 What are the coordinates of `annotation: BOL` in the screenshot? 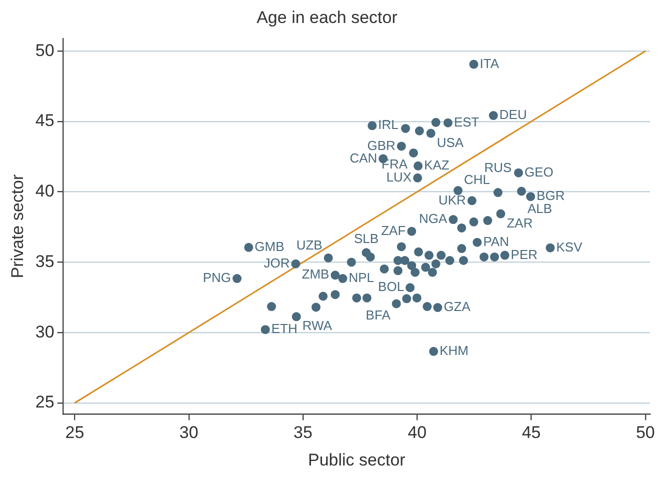 It's located at (391, 286).